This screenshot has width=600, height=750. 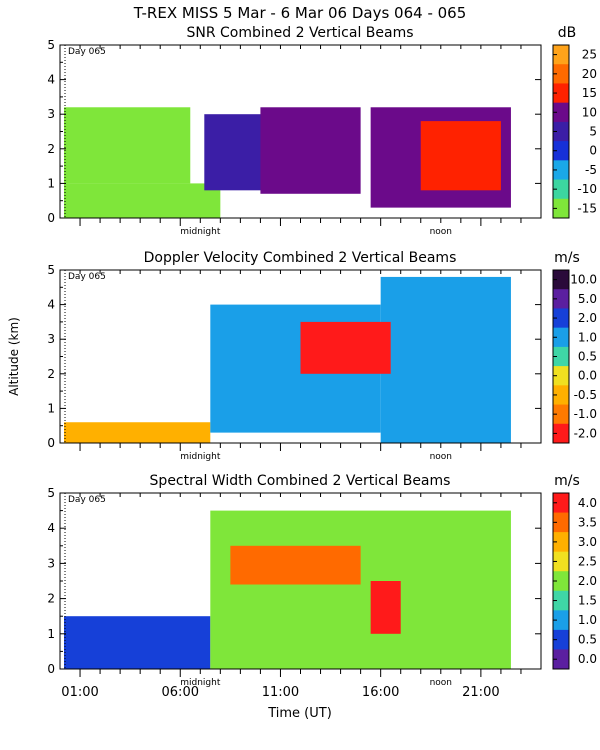 I want to click on colorbar-label: 4.0, so click(x=587, y=503).